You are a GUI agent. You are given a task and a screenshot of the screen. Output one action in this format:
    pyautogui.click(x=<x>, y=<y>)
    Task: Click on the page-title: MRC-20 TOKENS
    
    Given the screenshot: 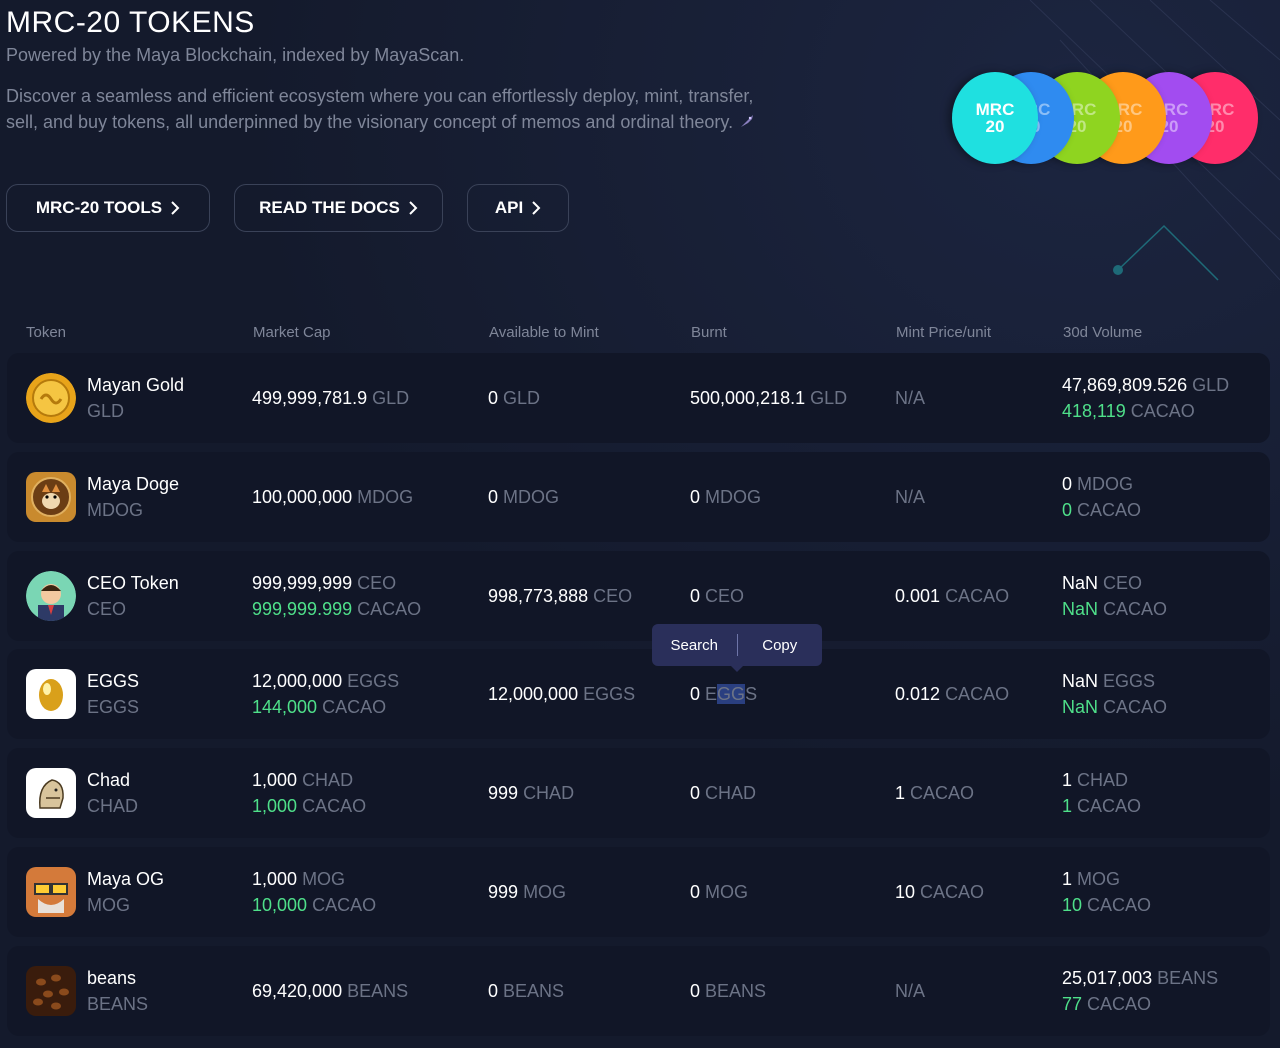 What is the action you would take?
    pyautogui.click(x=130, y=22)
    